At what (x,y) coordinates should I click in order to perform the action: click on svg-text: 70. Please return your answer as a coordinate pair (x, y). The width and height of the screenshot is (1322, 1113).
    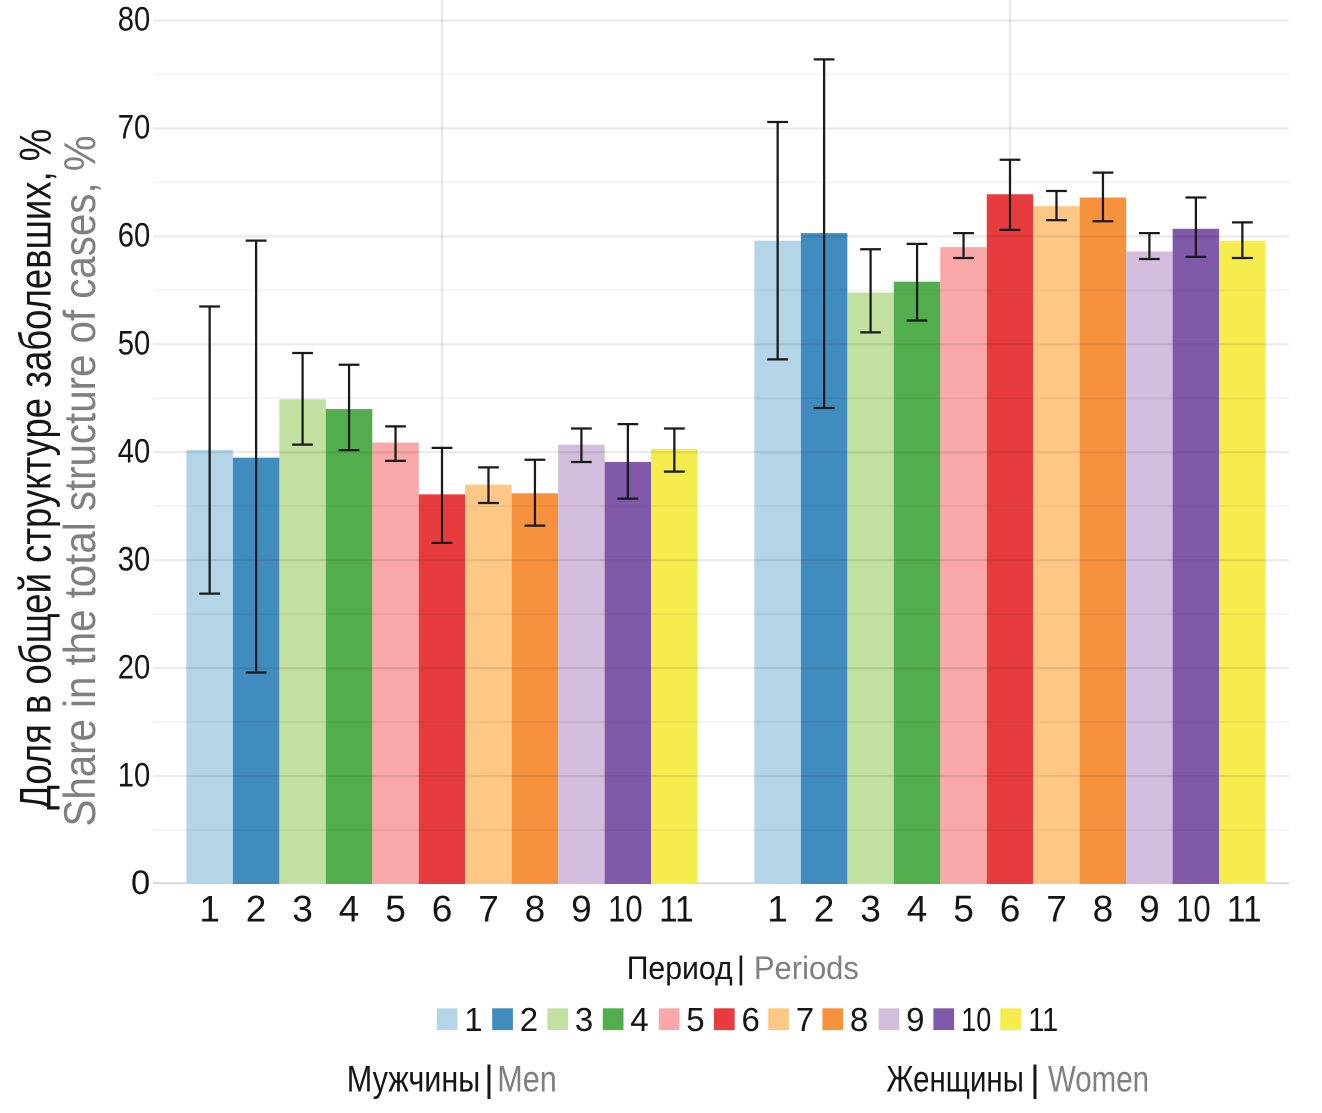
    Looking at the image, I should click on (134, 128).